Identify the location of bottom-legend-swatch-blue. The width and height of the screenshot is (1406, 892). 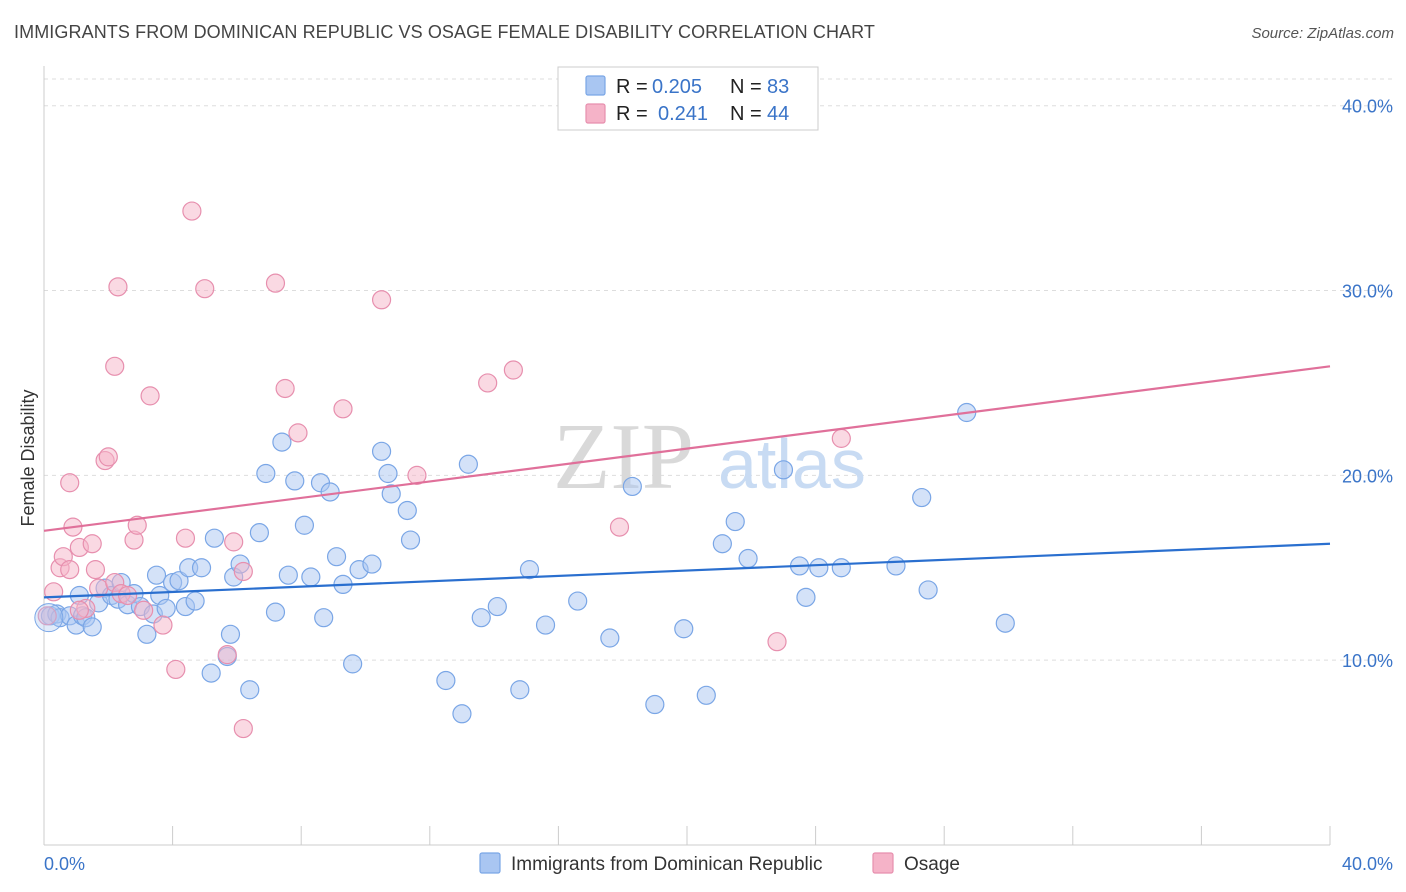
(490, 863).